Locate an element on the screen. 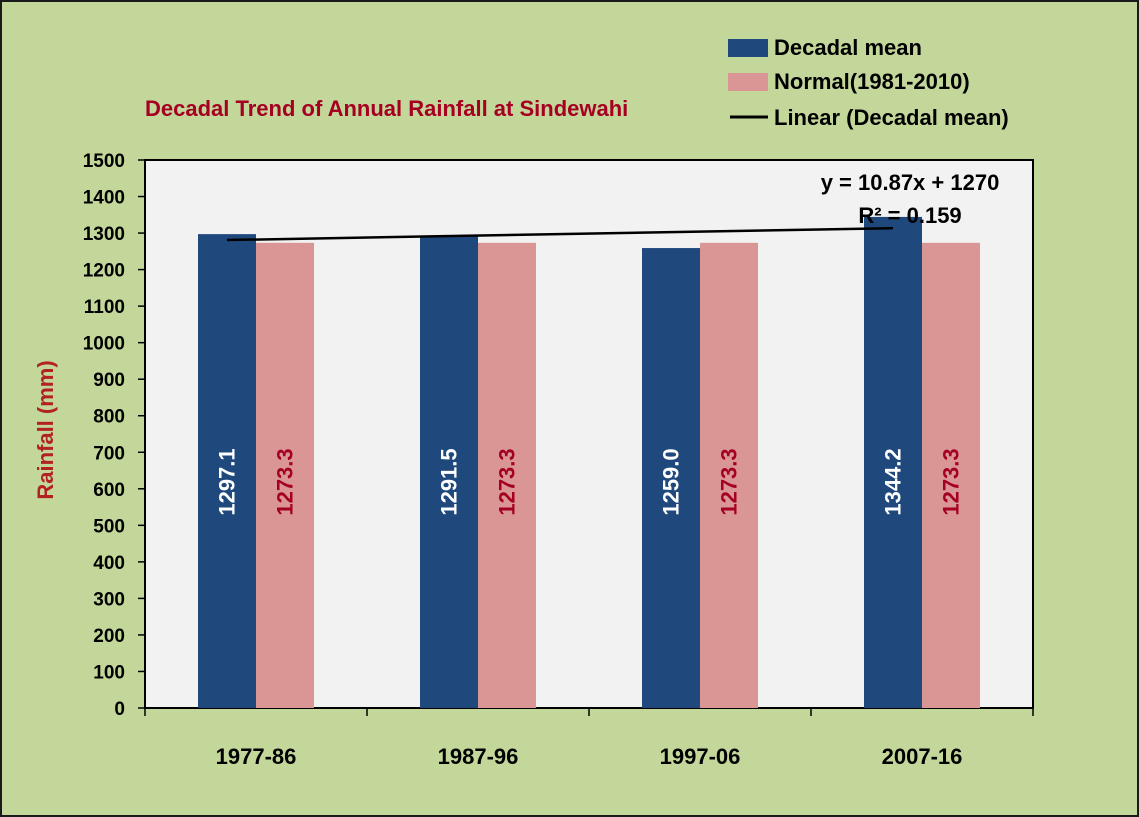 This screenshot has width=1139, height=817. y-tick-label: 500 is located at coordinates (109, 526).